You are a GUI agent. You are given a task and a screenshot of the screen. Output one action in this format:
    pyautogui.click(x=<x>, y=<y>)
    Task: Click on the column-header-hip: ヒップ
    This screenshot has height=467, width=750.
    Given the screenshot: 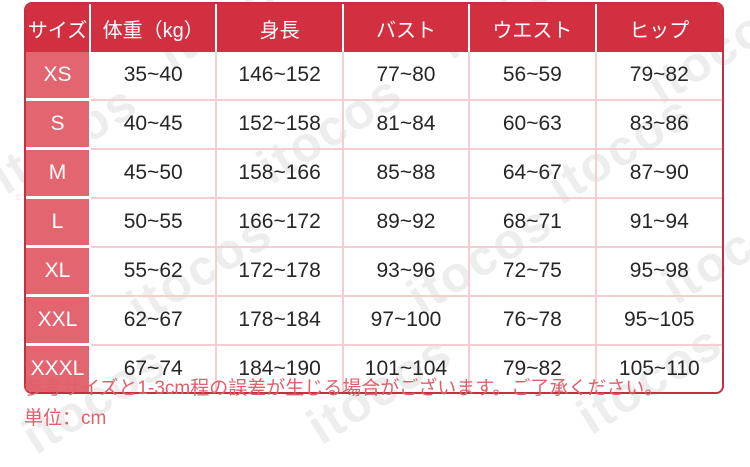 What is the action you would take?
    pyautogui.click(x=658, y=28)
    